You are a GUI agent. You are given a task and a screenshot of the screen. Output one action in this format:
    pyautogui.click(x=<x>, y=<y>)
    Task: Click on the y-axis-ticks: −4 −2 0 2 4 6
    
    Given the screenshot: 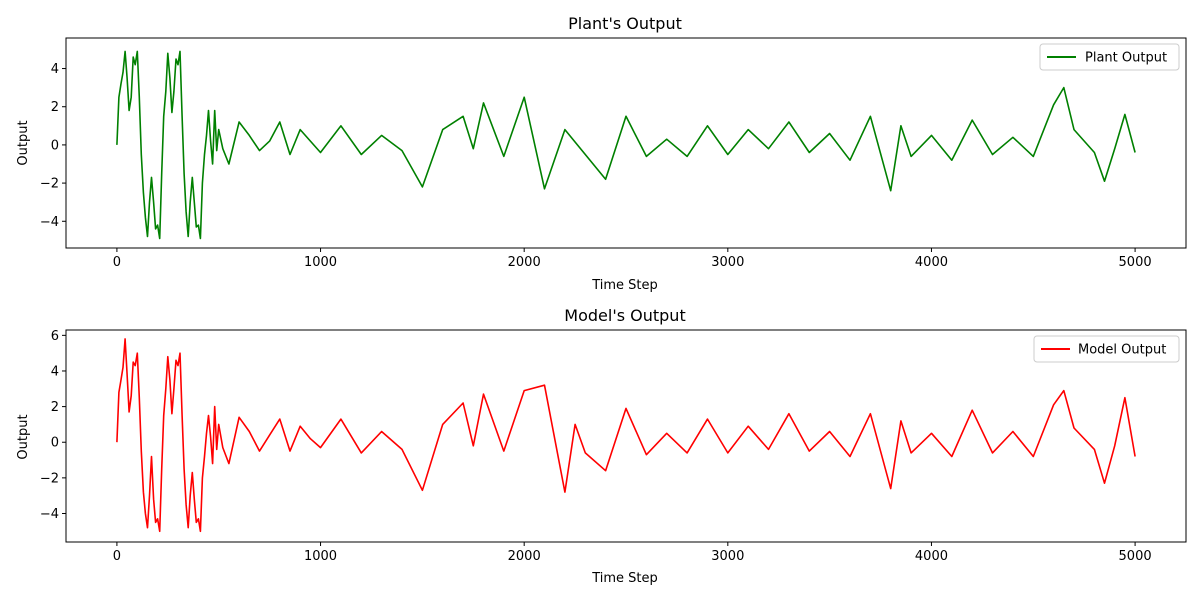 What is the action you would take?
    pyautogui.click(x=53, y=425)
    